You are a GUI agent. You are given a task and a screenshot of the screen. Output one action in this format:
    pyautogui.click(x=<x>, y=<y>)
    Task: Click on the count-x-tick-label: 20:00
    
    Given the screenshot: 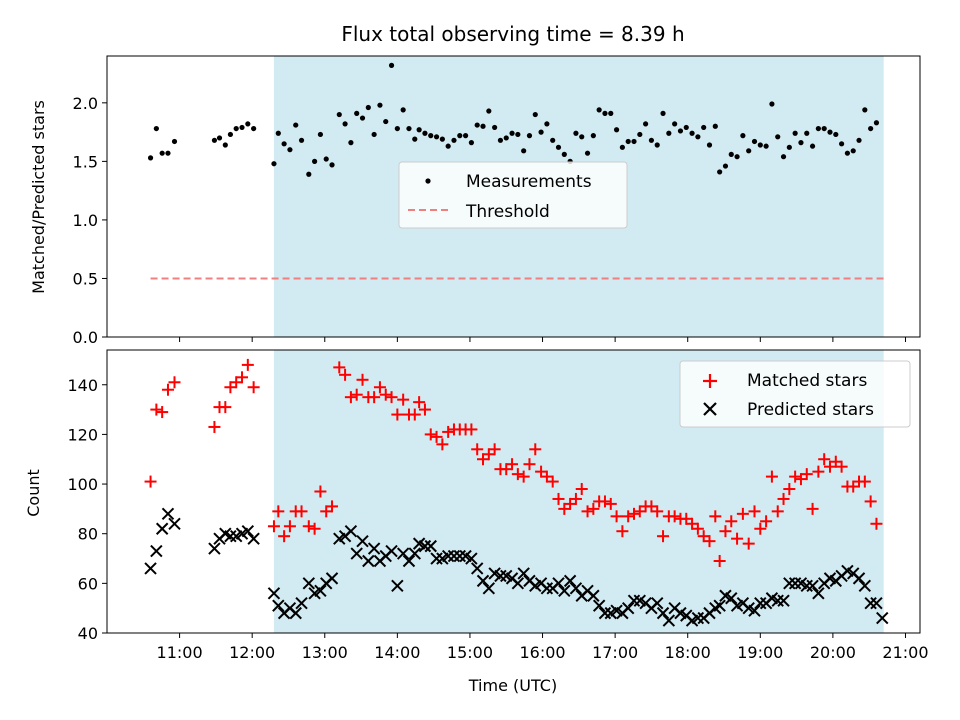 What is the action you would take?
    pyautogui.click(x=833, y=652)
    